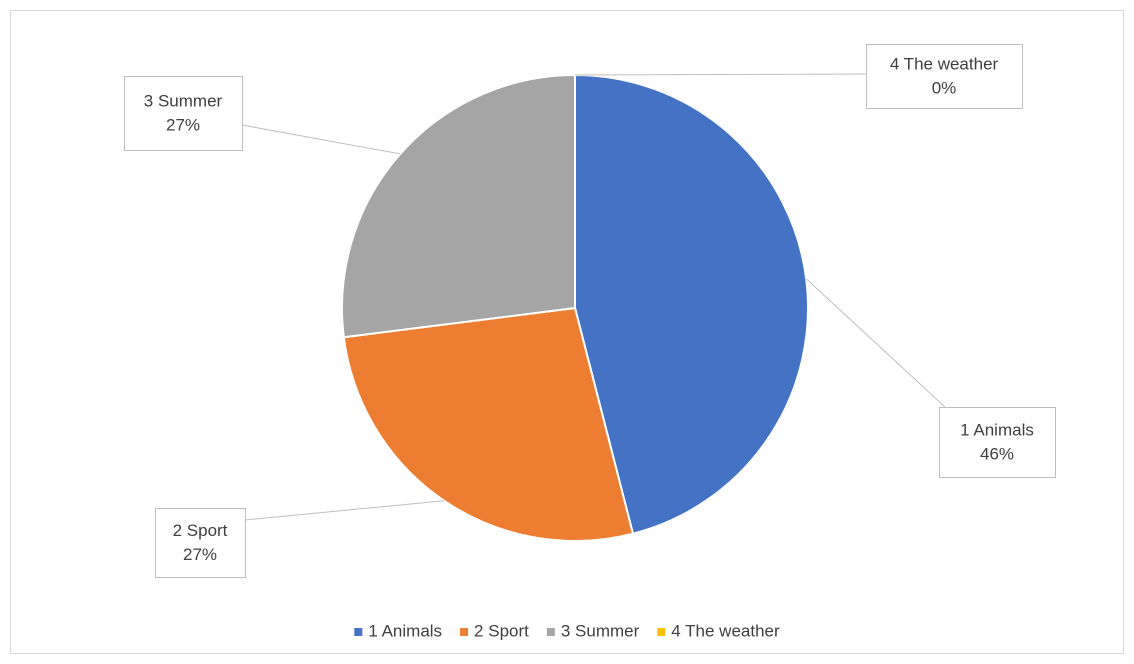 This screenshot has width=1134, height=664. What do you see at coordinates (997, 429) in the screenshot?
I see `data-label-name: 1 Animals` at bounding box center [997, 429].